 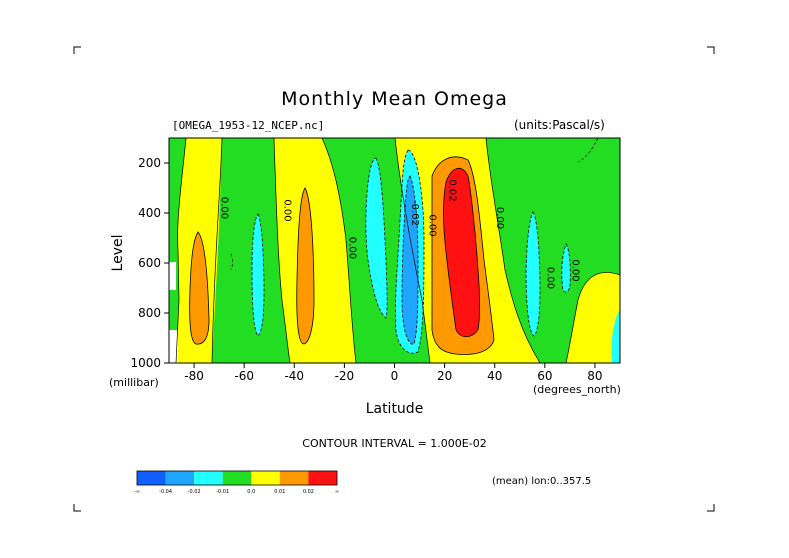 What do you see at coordinates (566, 268) in the screenshot?
I see `field-cyan-arctic` at bounding box center [566, 268].